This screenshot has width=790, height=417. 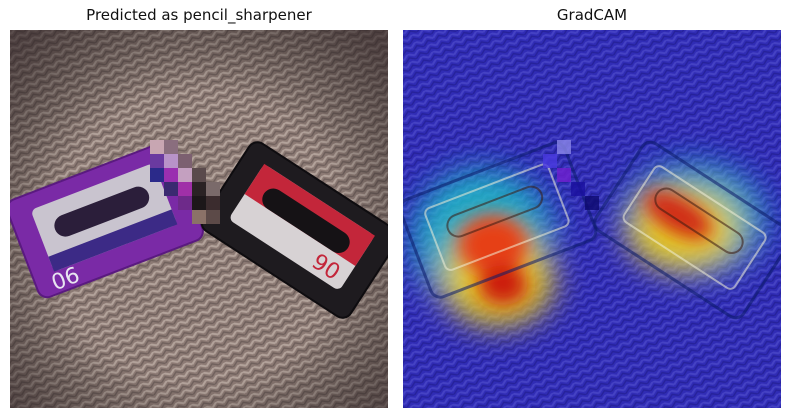 I want to click on right-panel-title: GradCAM, so click(x=592, y=15).